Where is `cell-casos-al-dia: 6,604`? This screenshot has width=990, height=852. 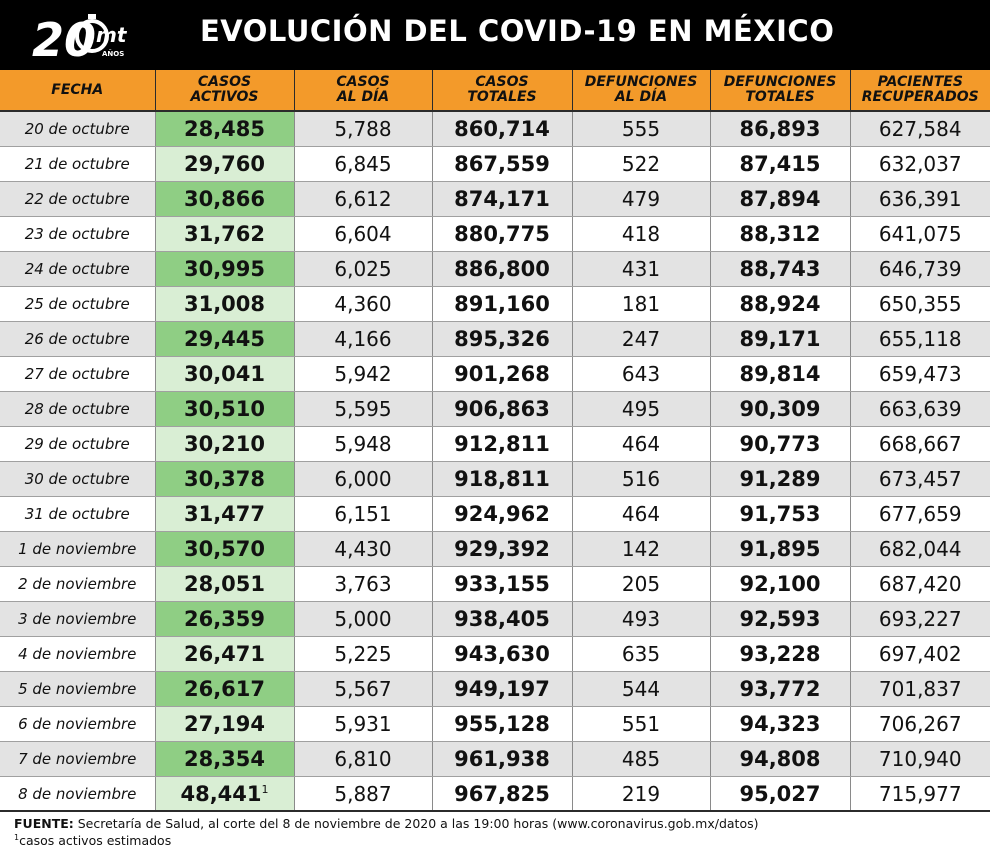
cell-casos-al-dia: 6,604 is located at coordinates (362, 234).